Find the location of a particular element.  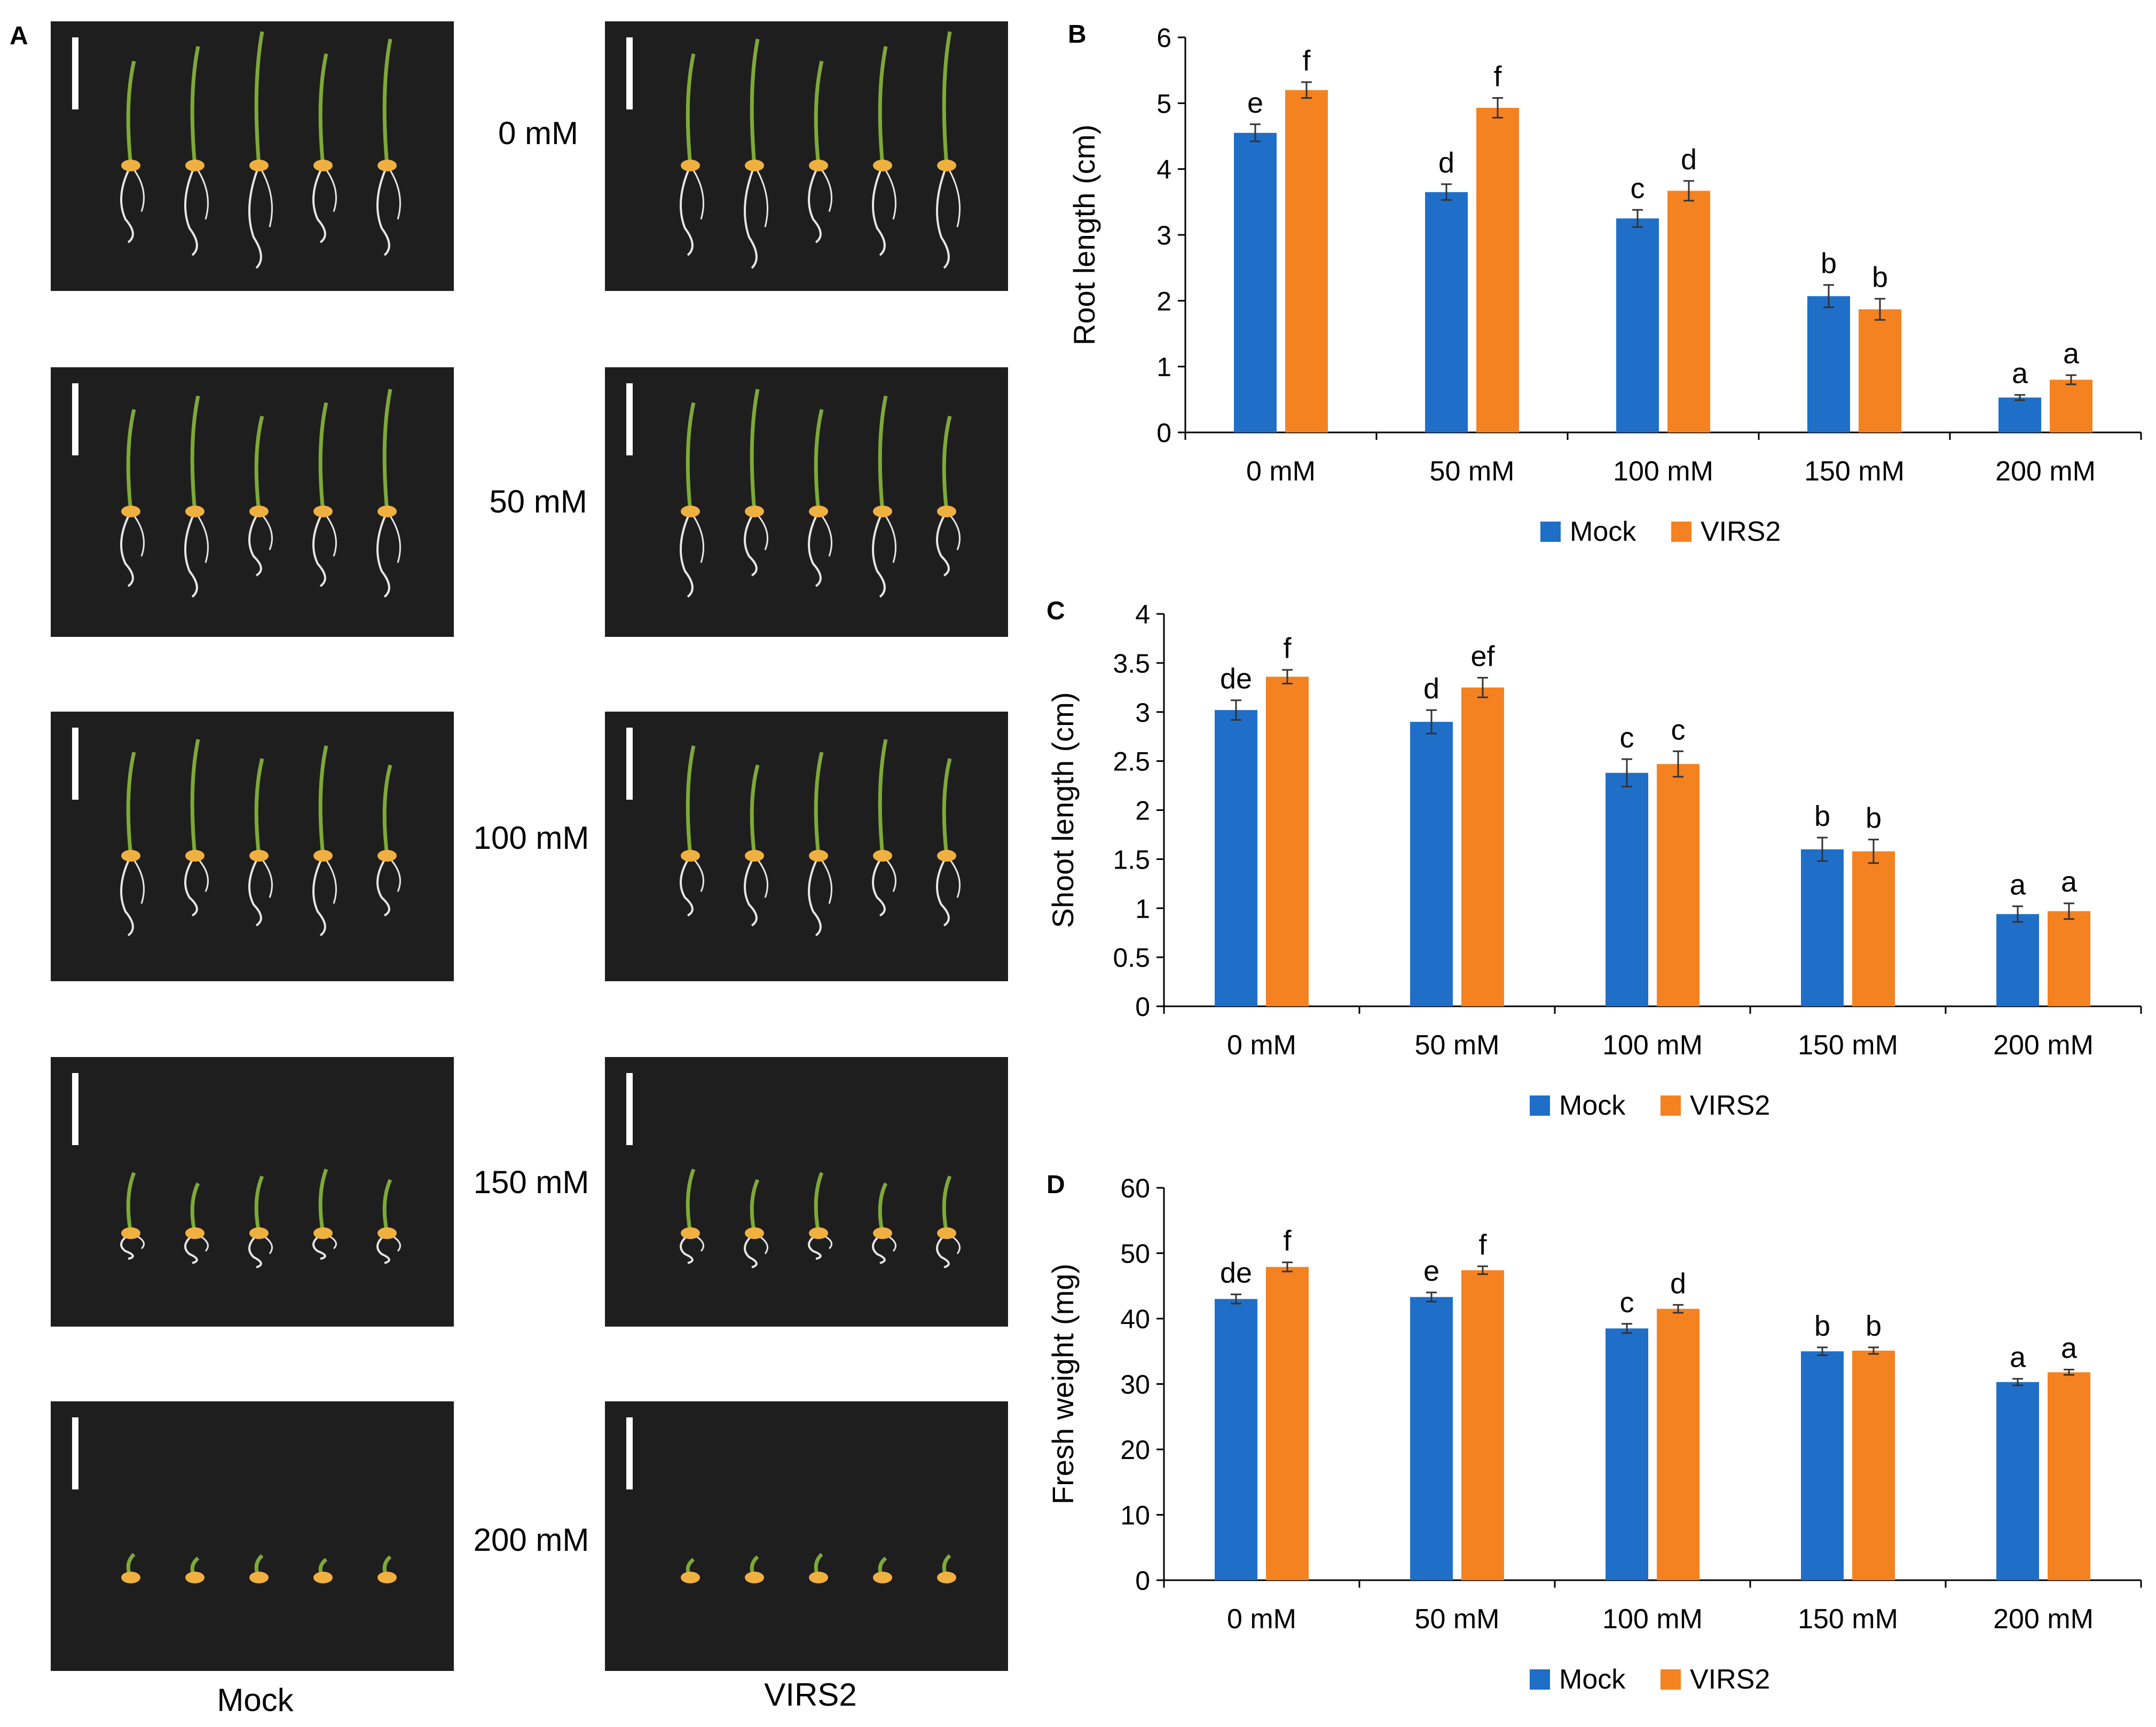

chart-b-y-tick-label: 2 is located at coordinates (1163, 301).